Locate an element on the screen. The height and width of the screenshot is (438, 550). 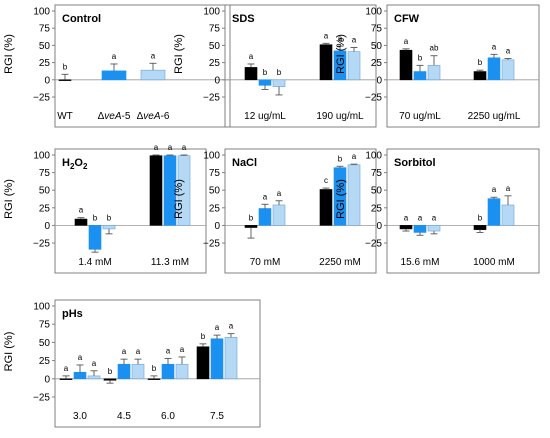
x-category-label: WT is located at coordinates (65, 116).